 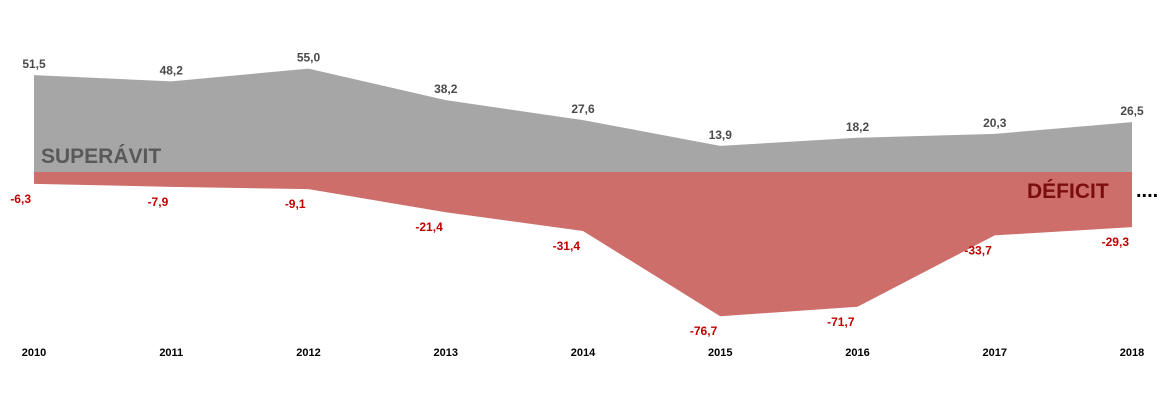 I want to click on superavit-value-label: 18,2, so click(x=858, y=127).